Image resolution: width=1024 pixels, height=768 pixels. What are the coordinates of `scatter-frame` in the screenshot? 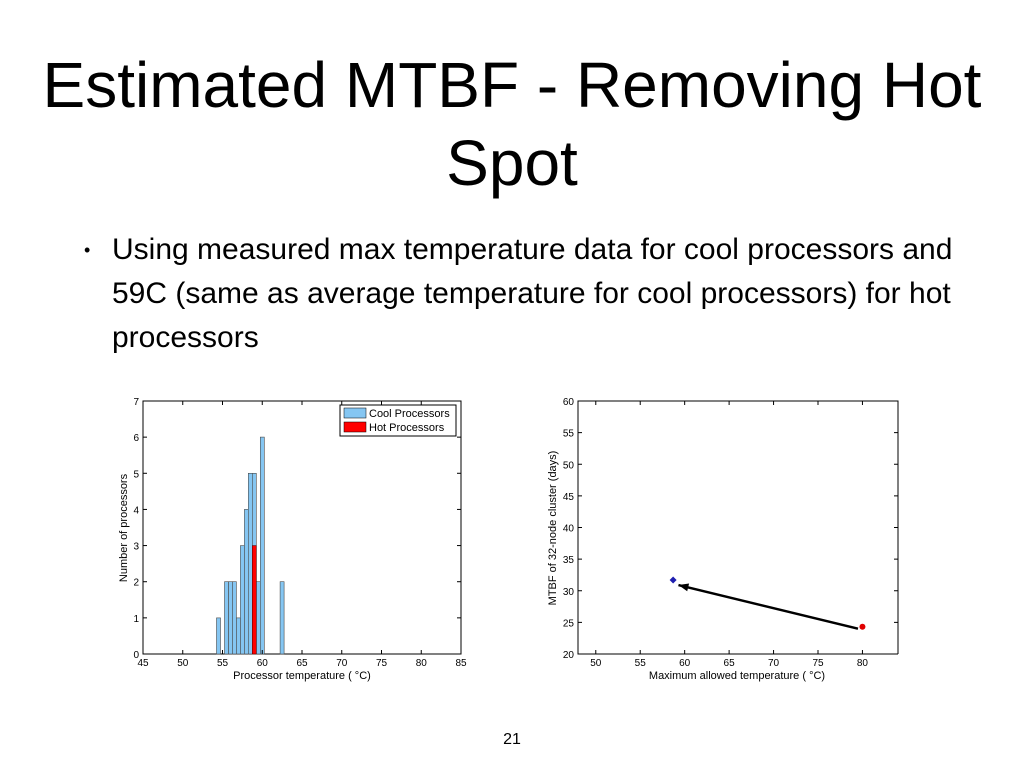 It's located at (738, 527).